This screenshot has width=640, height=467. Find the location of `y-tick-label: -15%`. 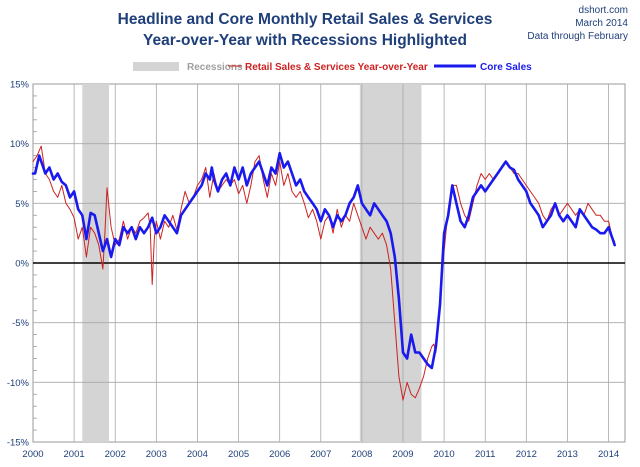

y-tick-label: -15% is located at coordinates (18, 443).